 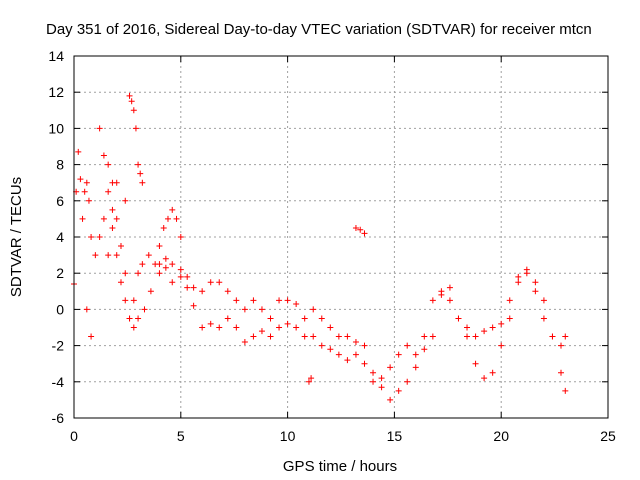 I want to click on y-tick-label: 6, so click(x=60, y=201).